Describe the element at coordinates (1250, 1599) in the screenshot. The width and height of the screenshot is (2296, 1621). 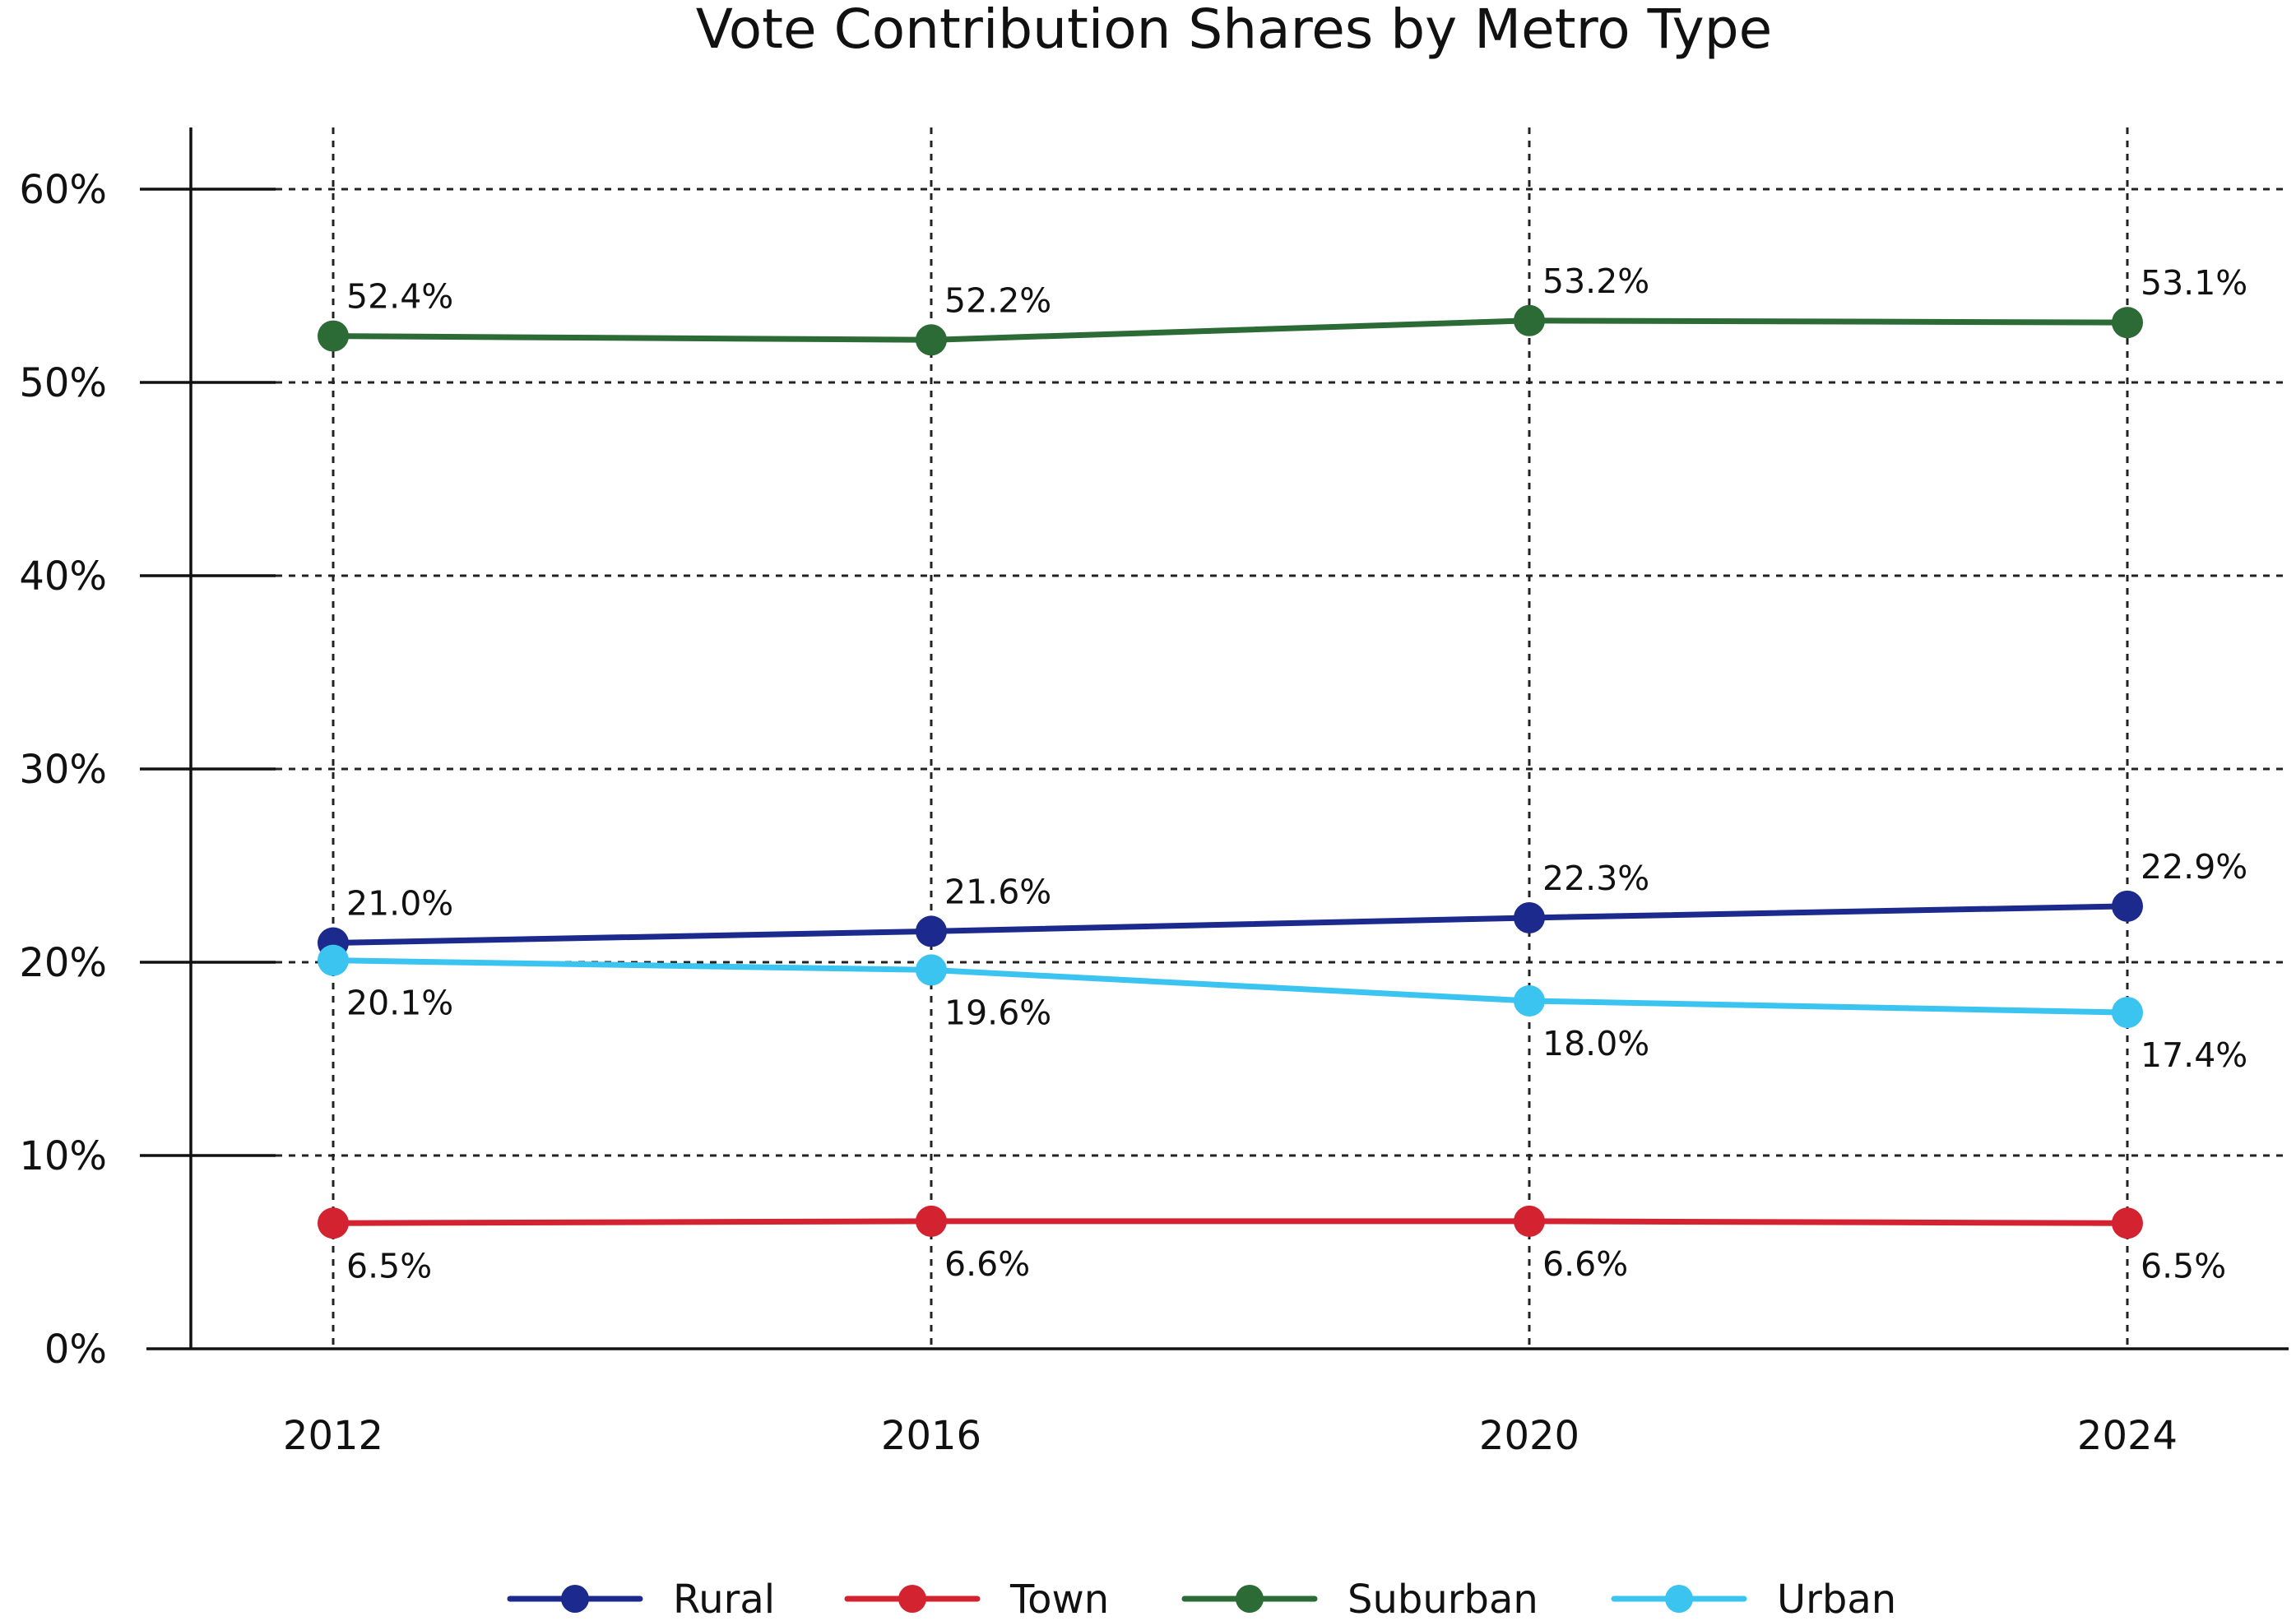
I see `legend-marker-suburban` at that location.